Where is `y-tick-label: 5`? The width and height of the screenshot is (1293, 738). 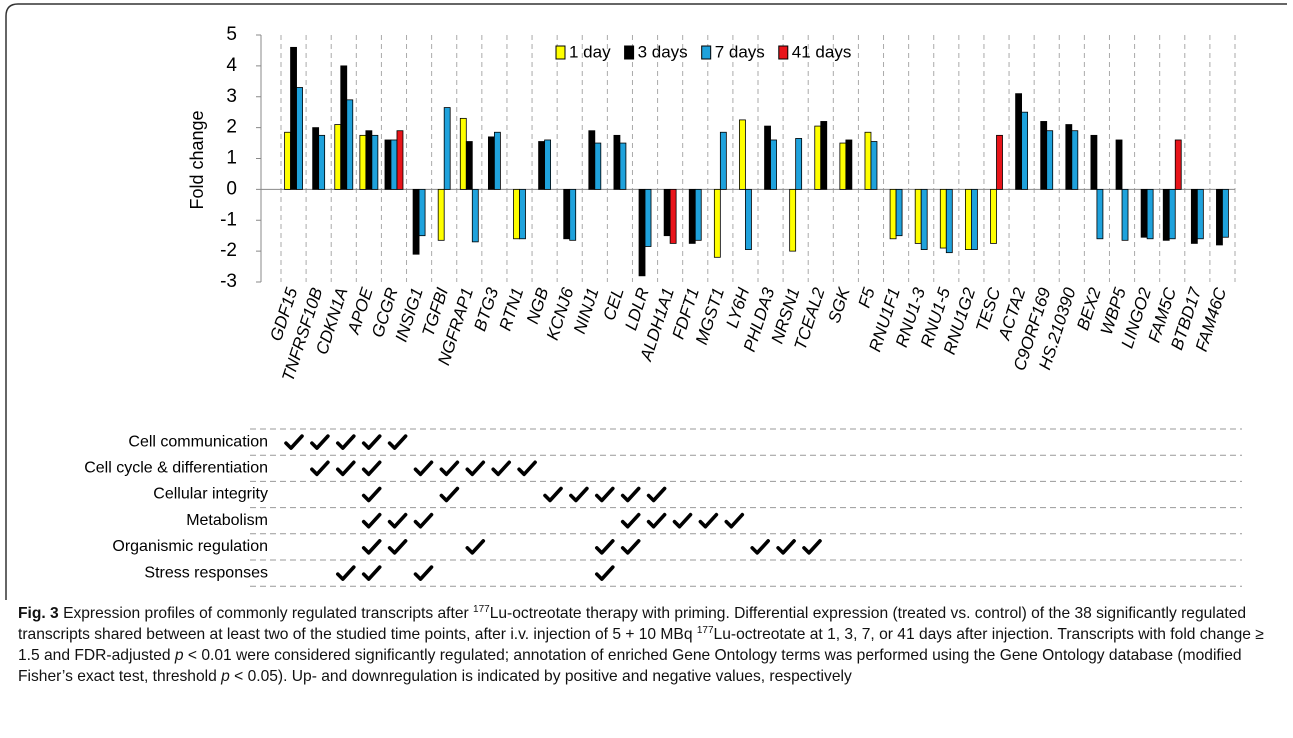 y-tick-label: 5 is located at coordinates (231, 34).